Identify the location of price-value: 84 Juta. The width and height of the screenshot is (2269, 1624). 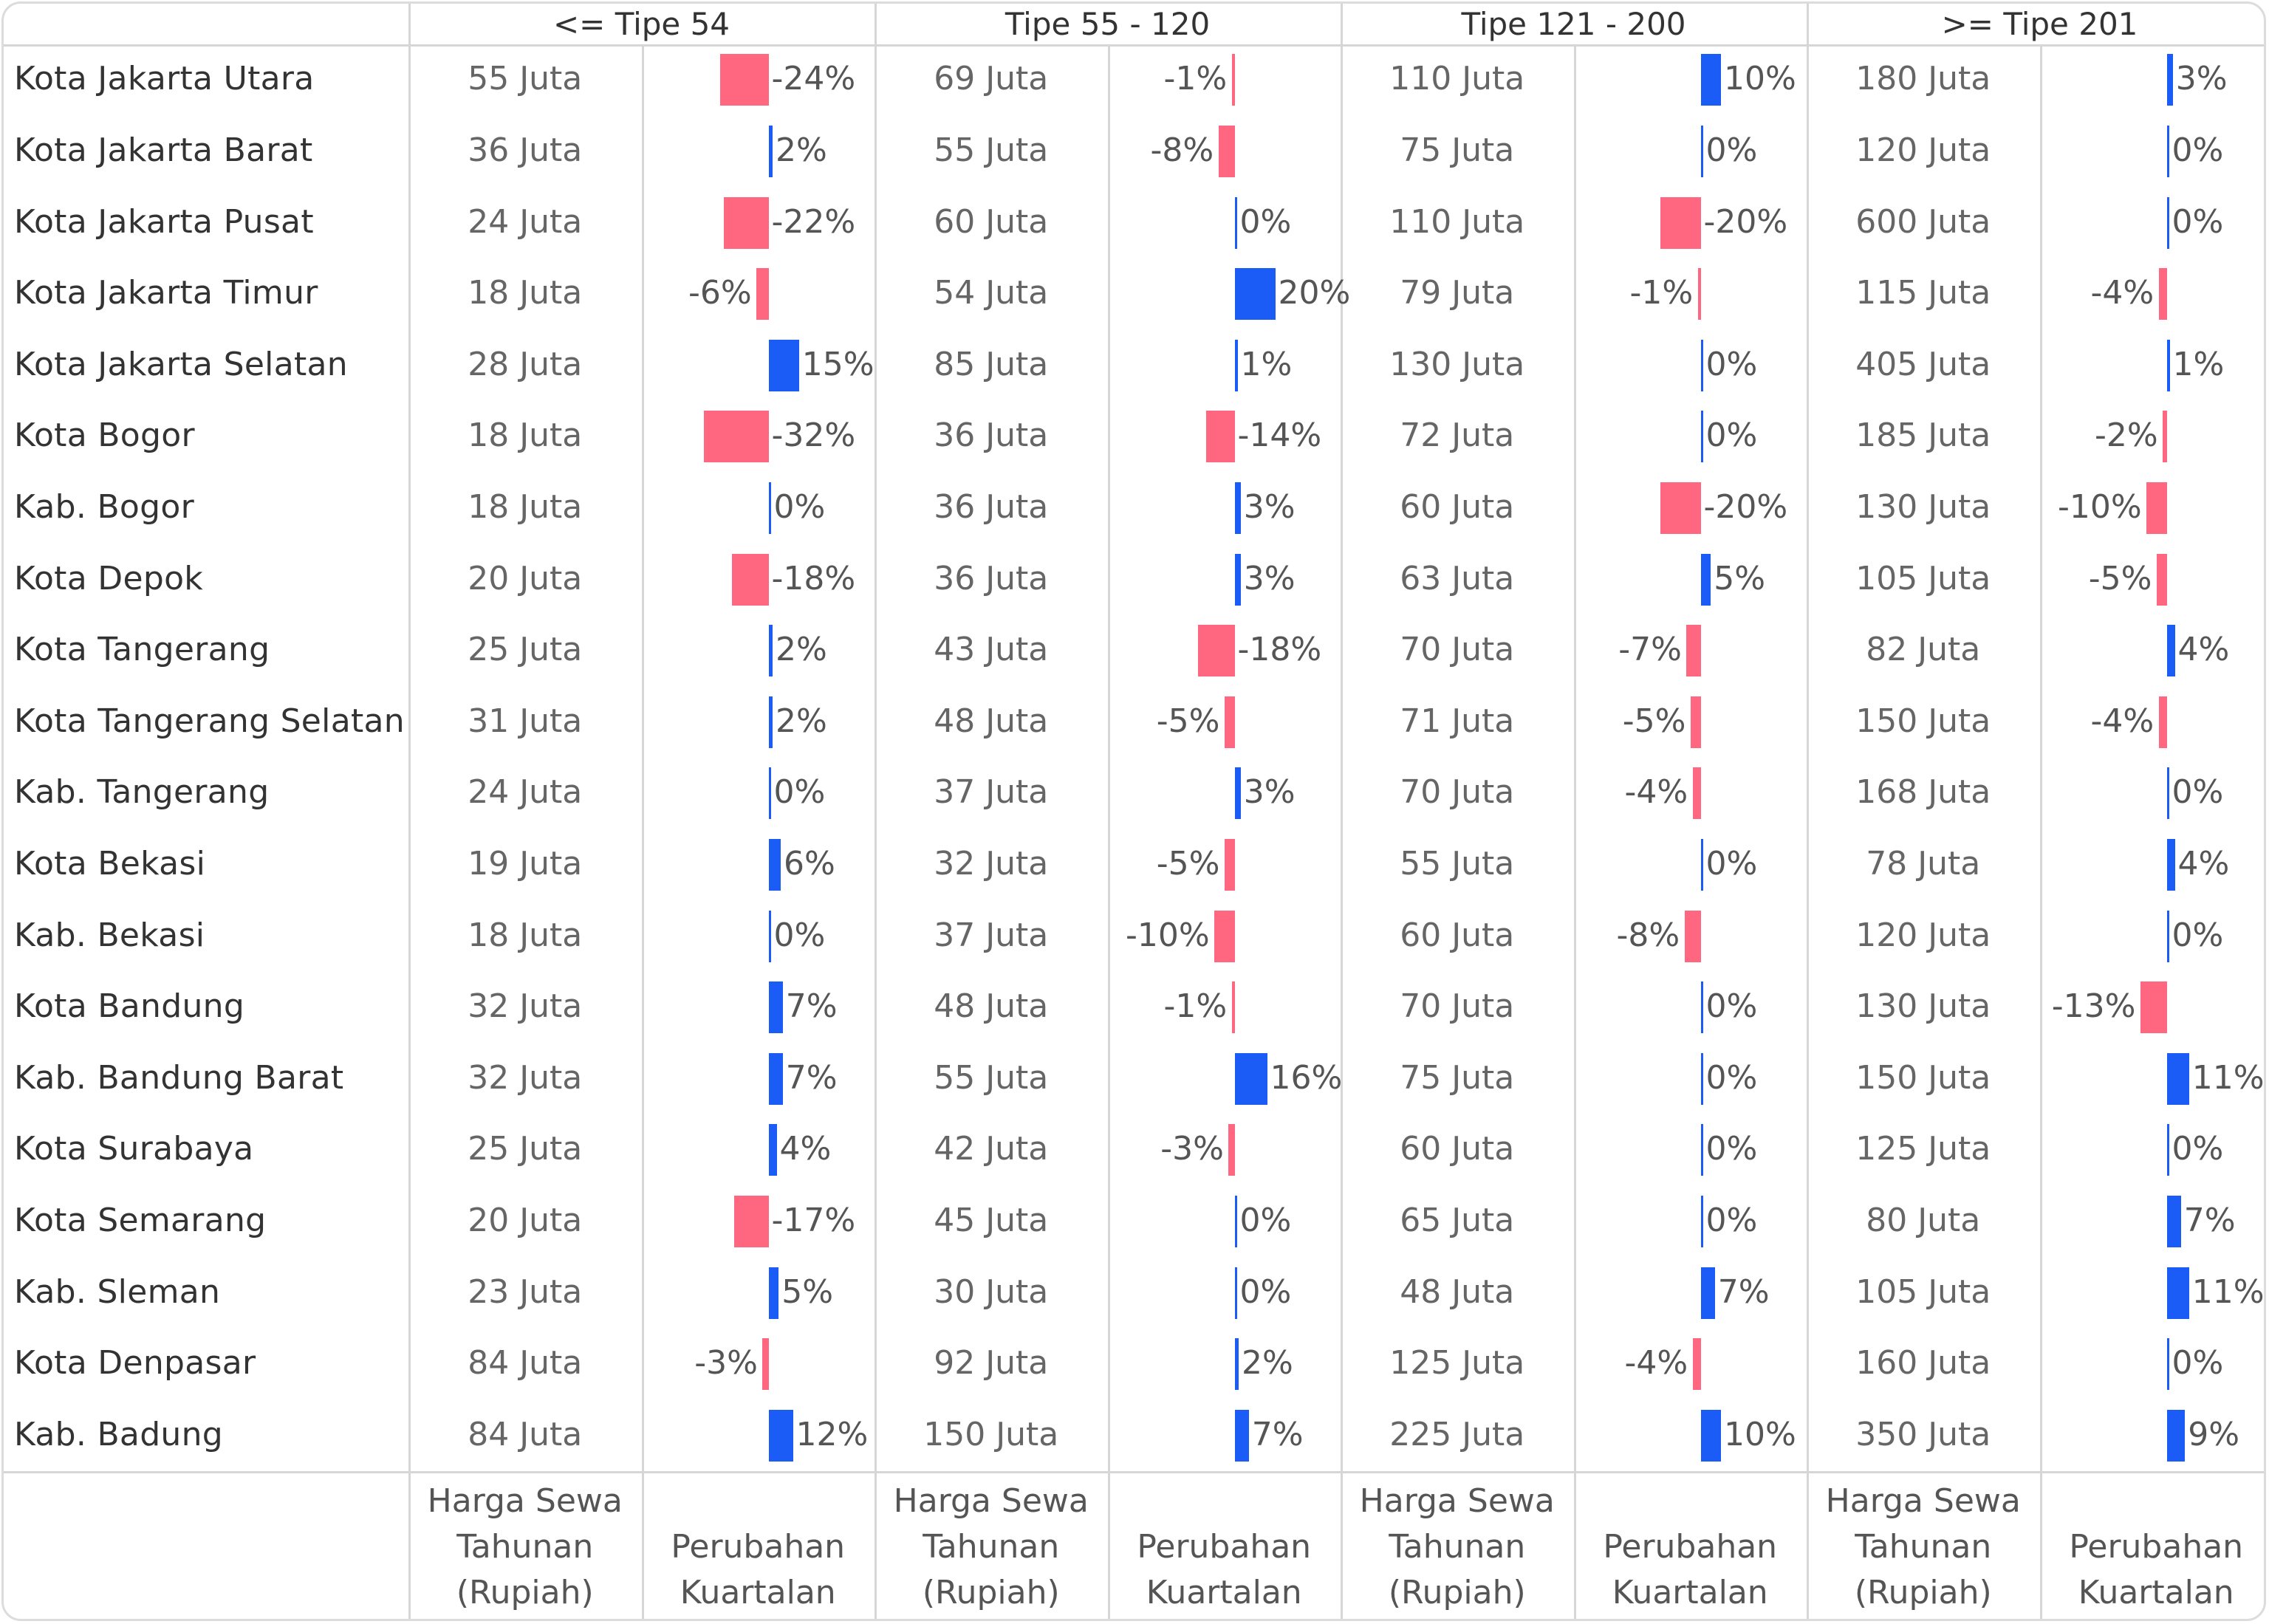
(525, 1363).